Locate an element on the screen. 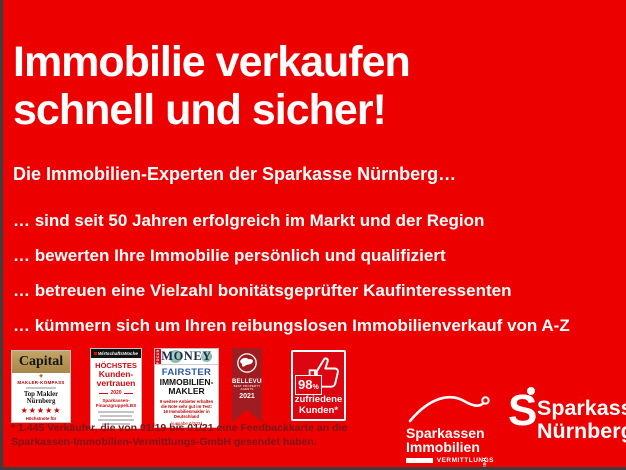  wiwo-line3: vertrauen is located at coordinates (116, 383).